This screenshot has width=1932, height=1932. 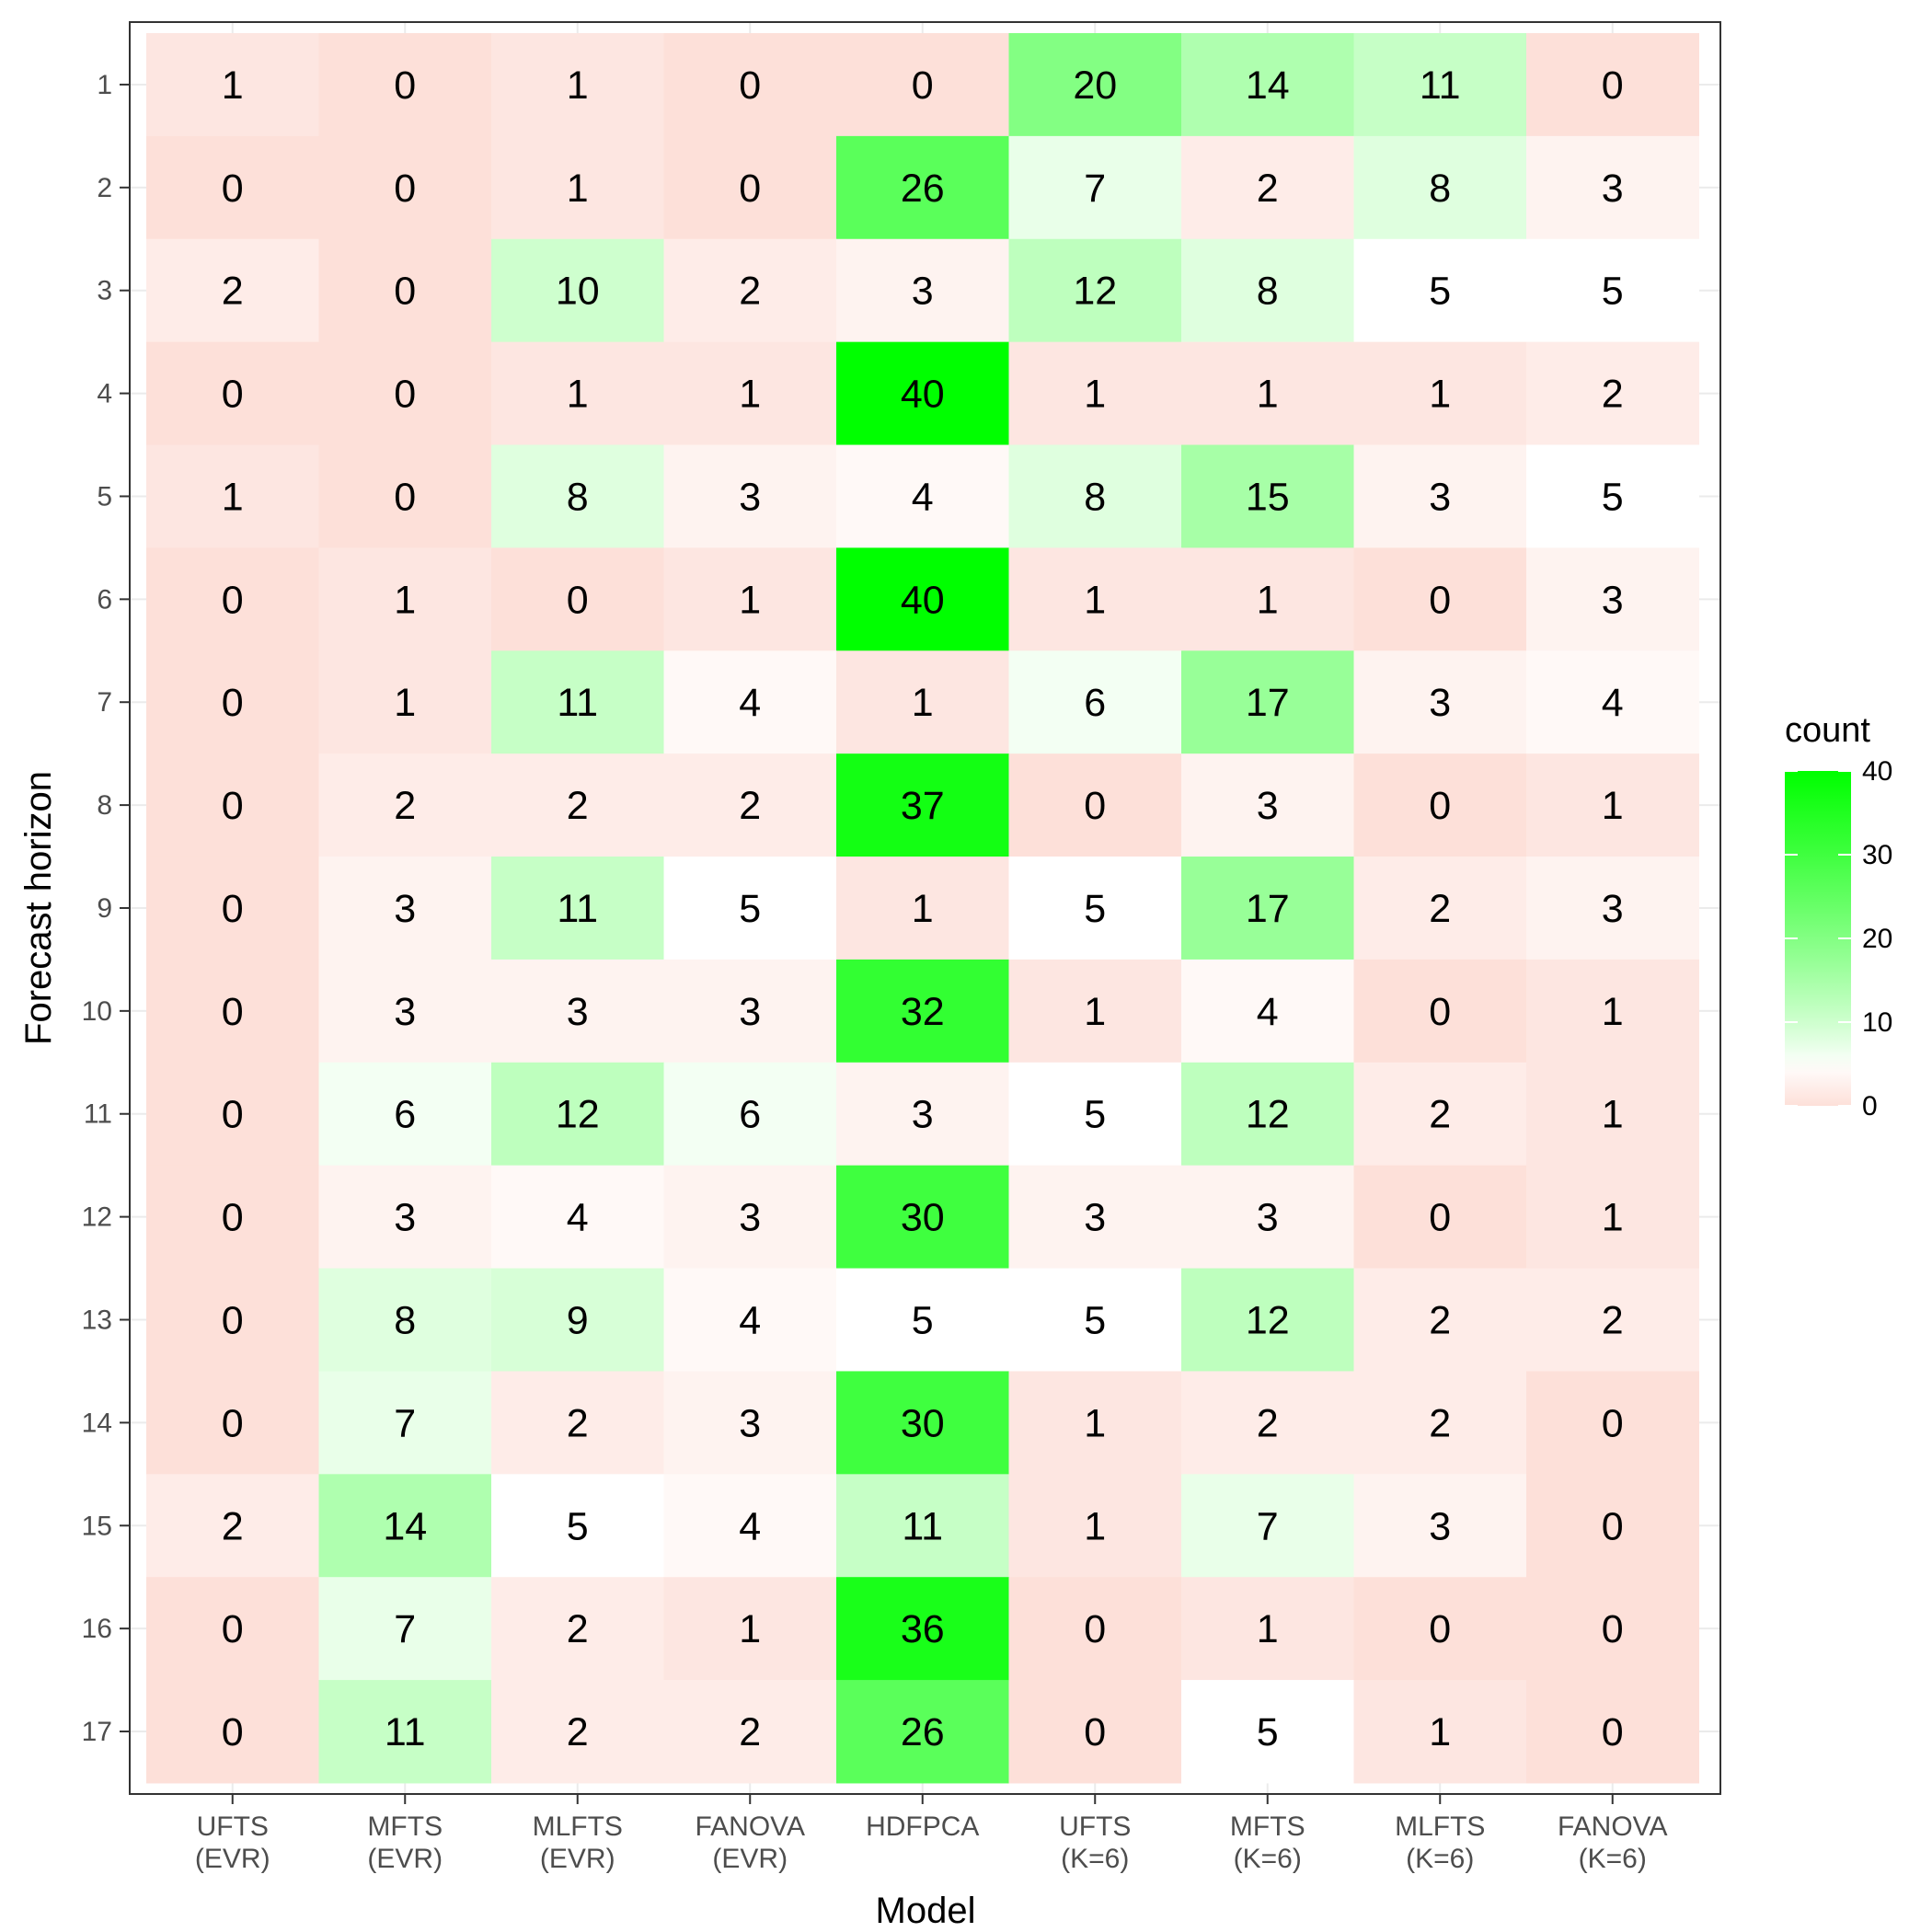 I want to click on cell-label: 11, so click(x=577, y=703).